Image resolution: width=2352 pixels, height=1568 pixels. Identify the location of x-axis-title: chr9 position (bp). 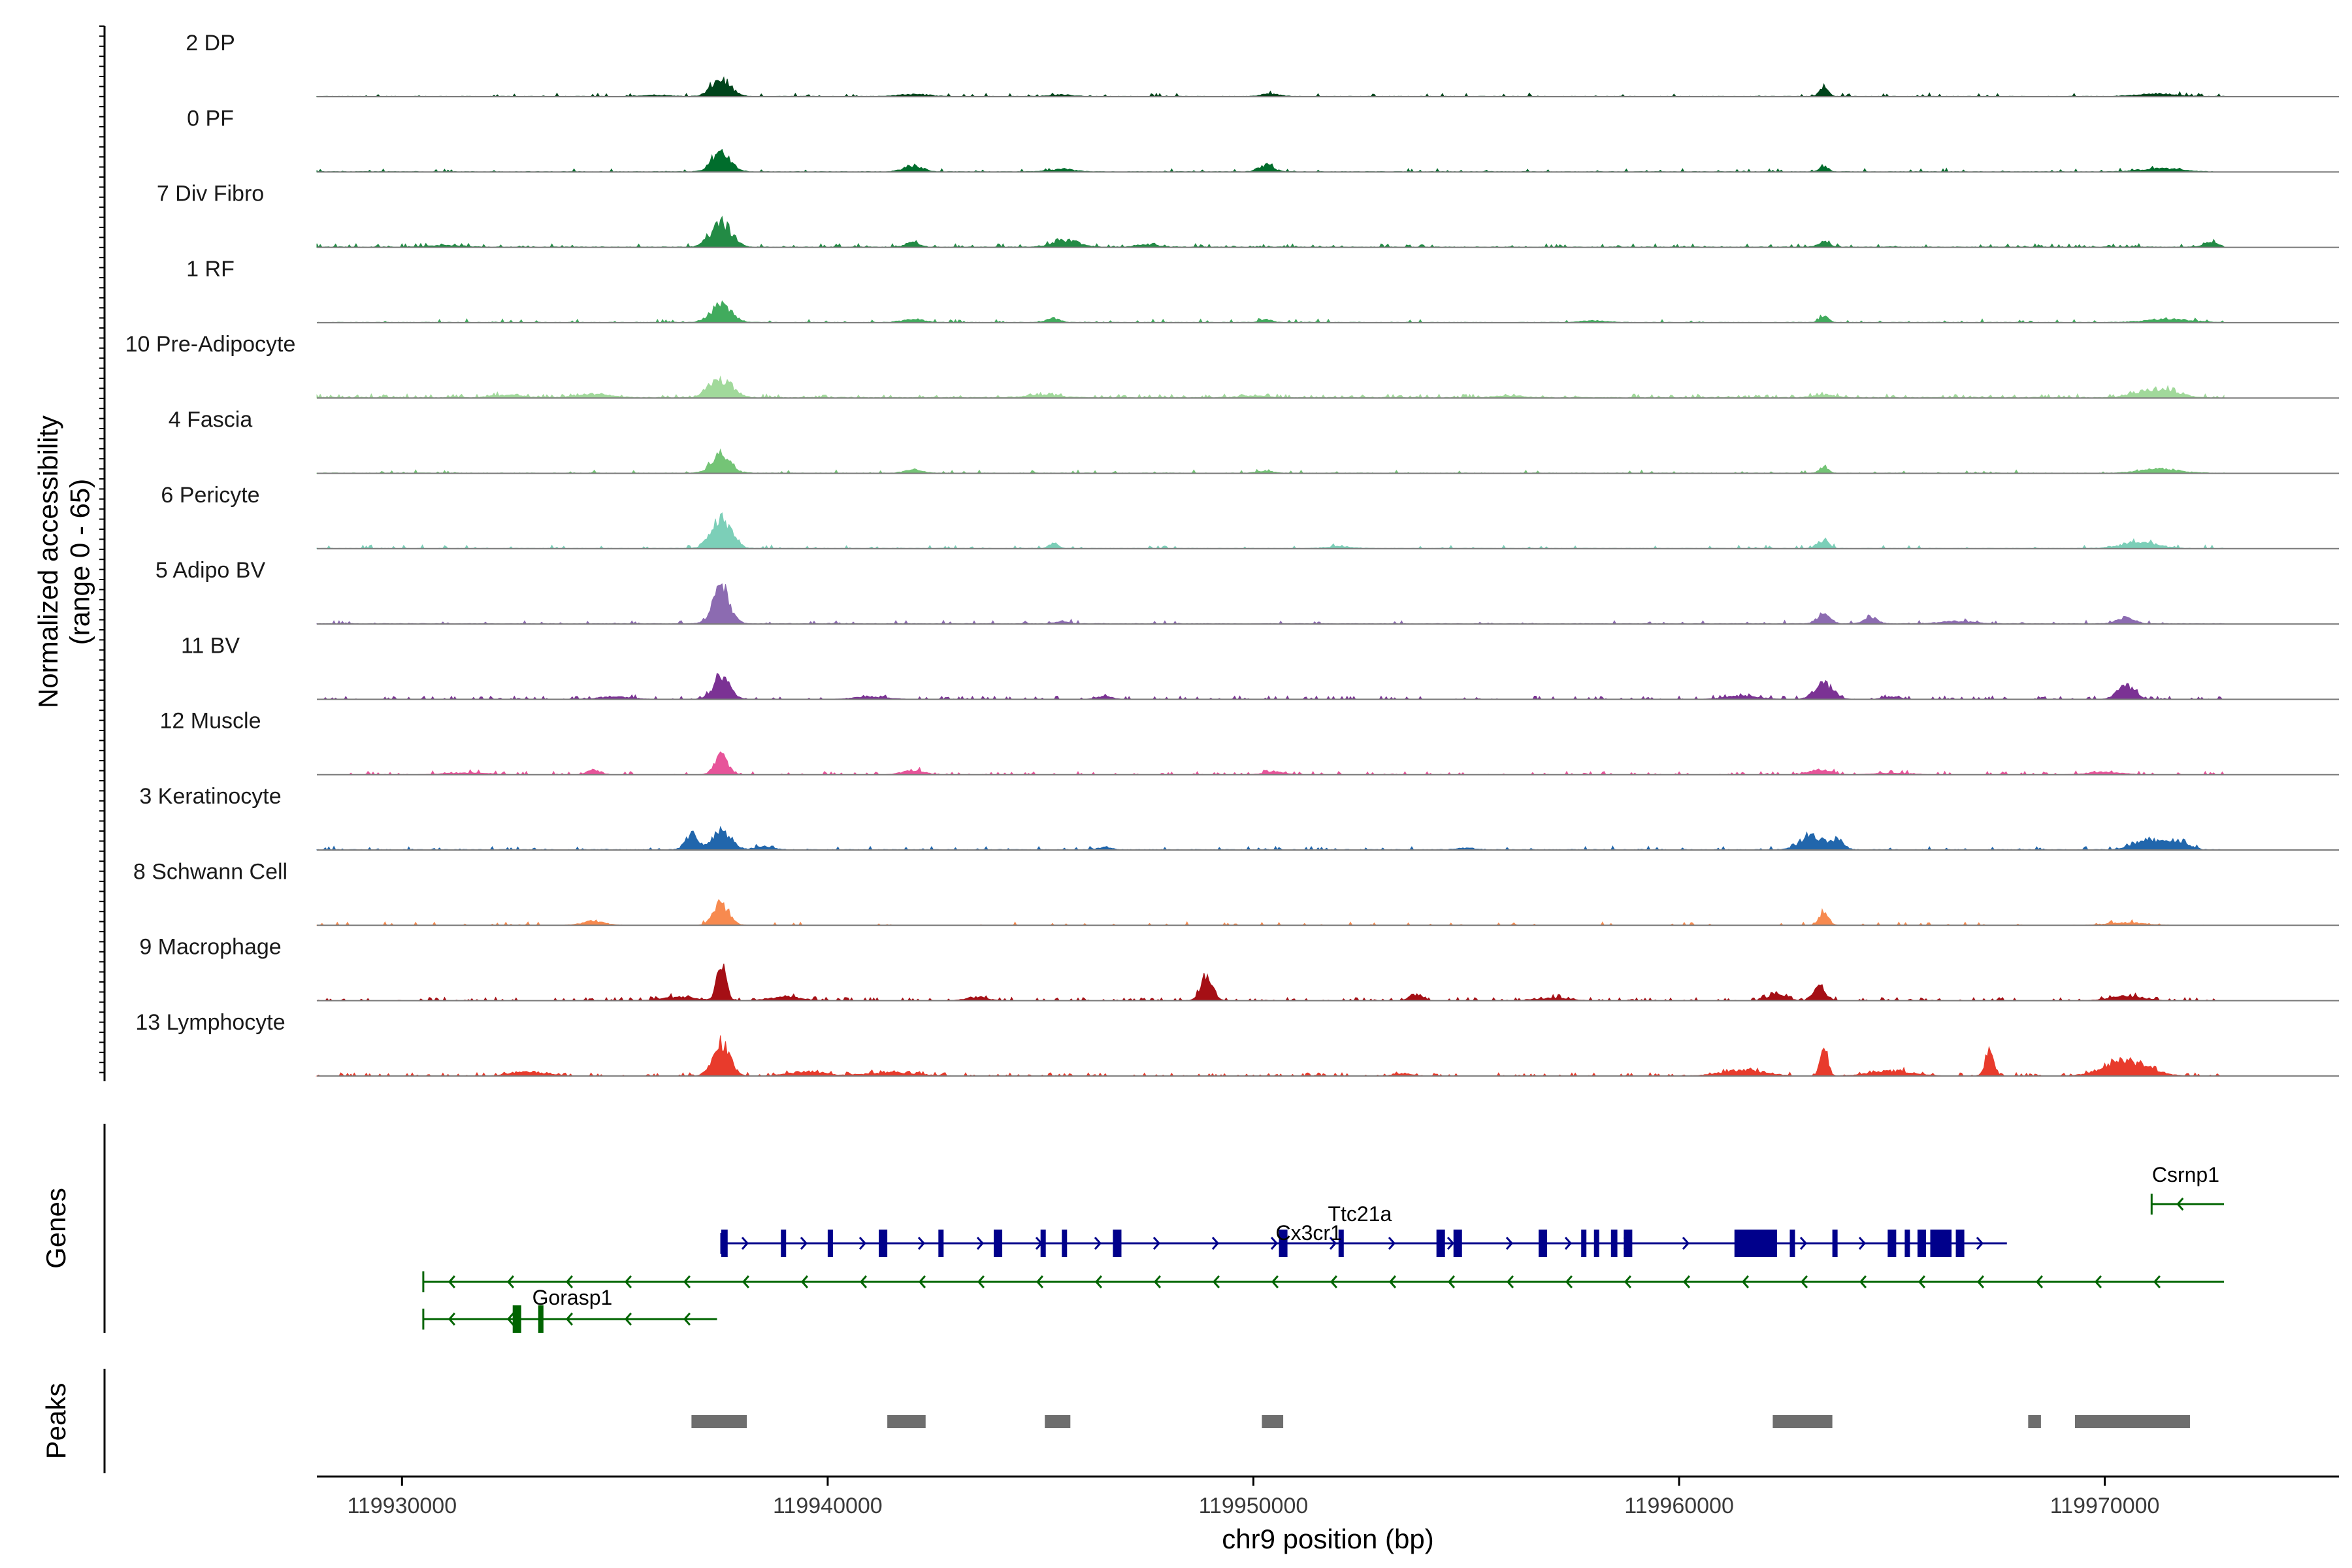
(1328, 1539).